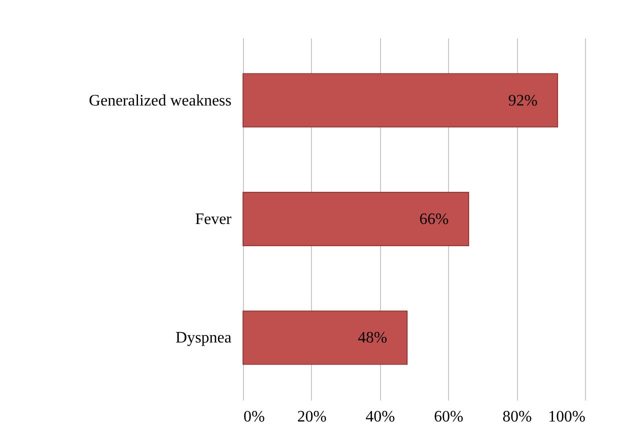 The height and width of the screenshot is (423, 630). I want to click on x-tick-label: 80%, so click(517, 415).